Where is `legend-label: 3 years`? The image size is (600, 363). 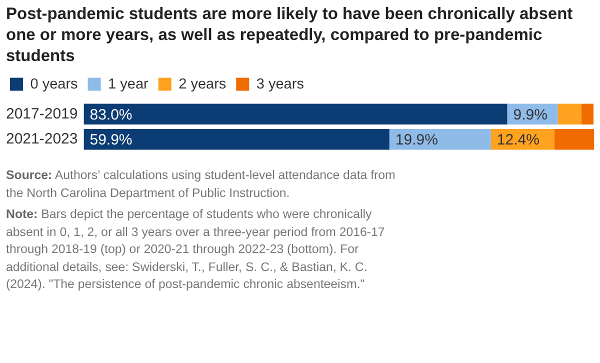 legend-label: 3 years is located at coordinates (280, 84).